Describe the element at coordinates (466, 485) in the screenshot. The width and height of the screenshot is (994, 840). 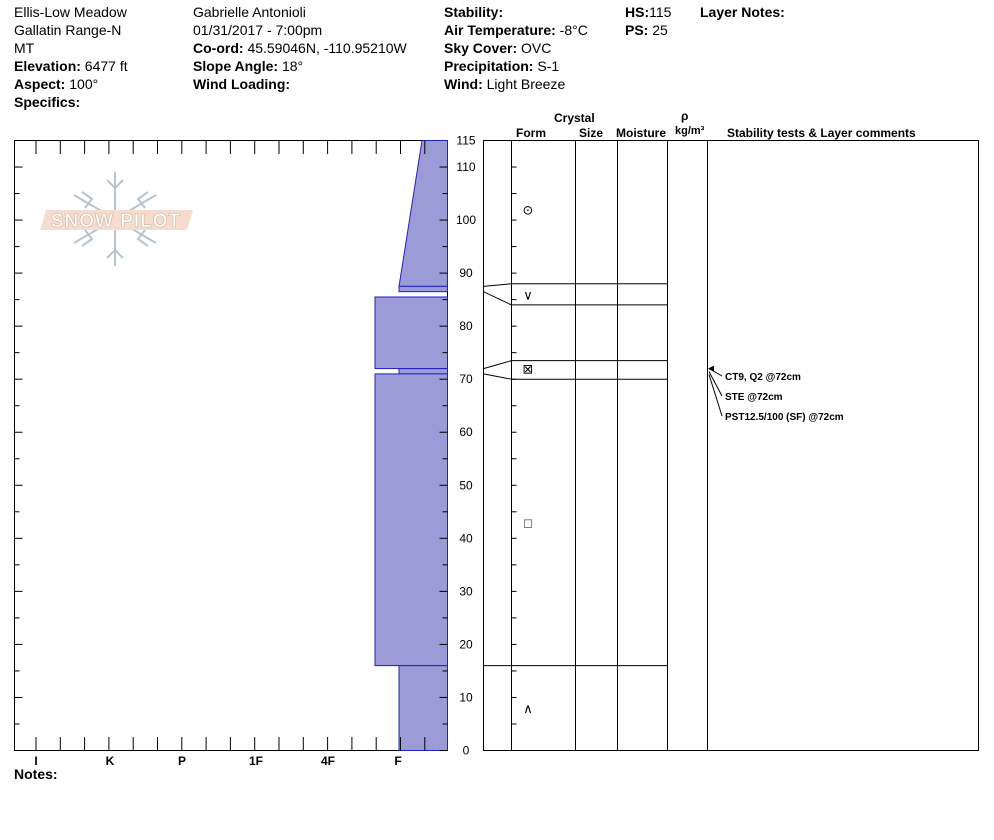
I see `height-tick-label: 50` at that location.